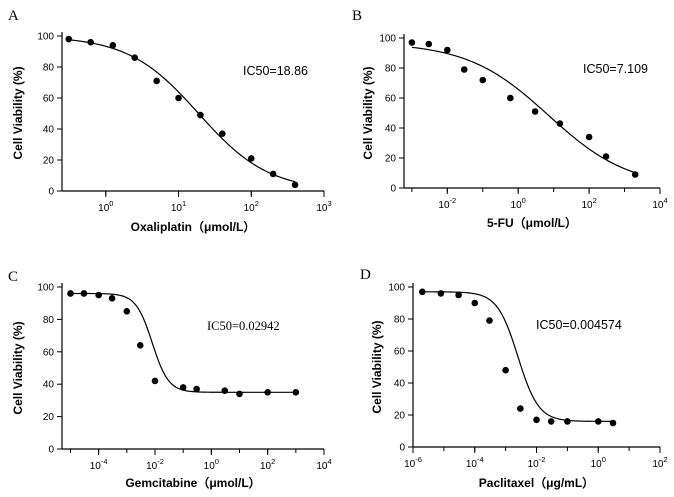 The height and width of the screenshot is (497, 674). I want to click on panel-letter: B, so click(357, 16).